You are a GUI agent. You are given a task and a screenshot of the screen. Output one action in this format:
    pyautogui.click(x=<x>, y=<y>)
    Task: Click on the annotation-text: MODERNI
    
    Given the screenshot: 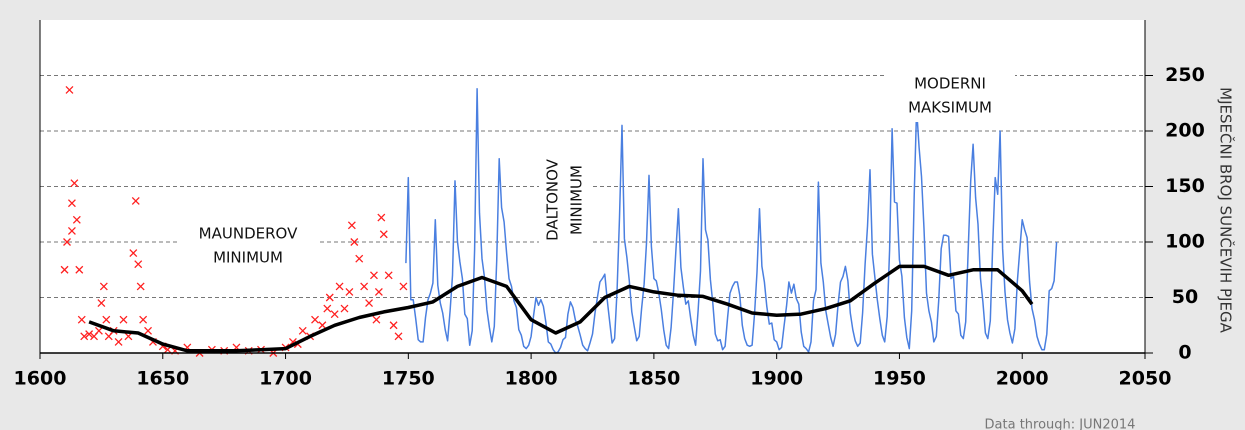 What is the action you would take?
    pyautogui.click(x=950, y=84)
    